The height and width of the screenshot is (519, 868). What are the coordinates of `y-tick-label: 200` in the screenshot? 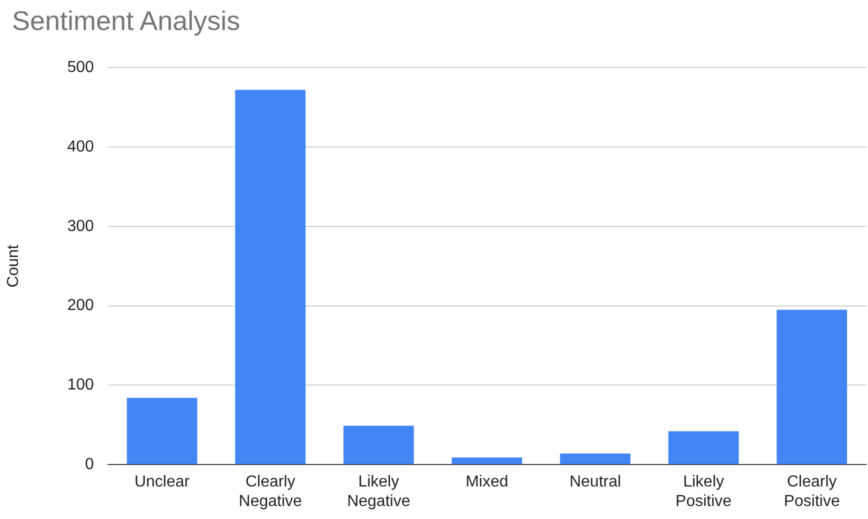 It's located at (80, 305).